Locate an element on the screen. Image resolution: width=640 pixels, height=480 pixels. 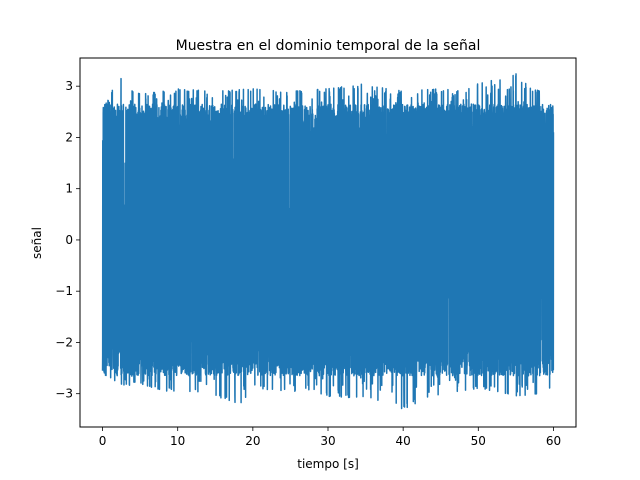
x-tick-label: 30 is located at coordinates (327, 441).